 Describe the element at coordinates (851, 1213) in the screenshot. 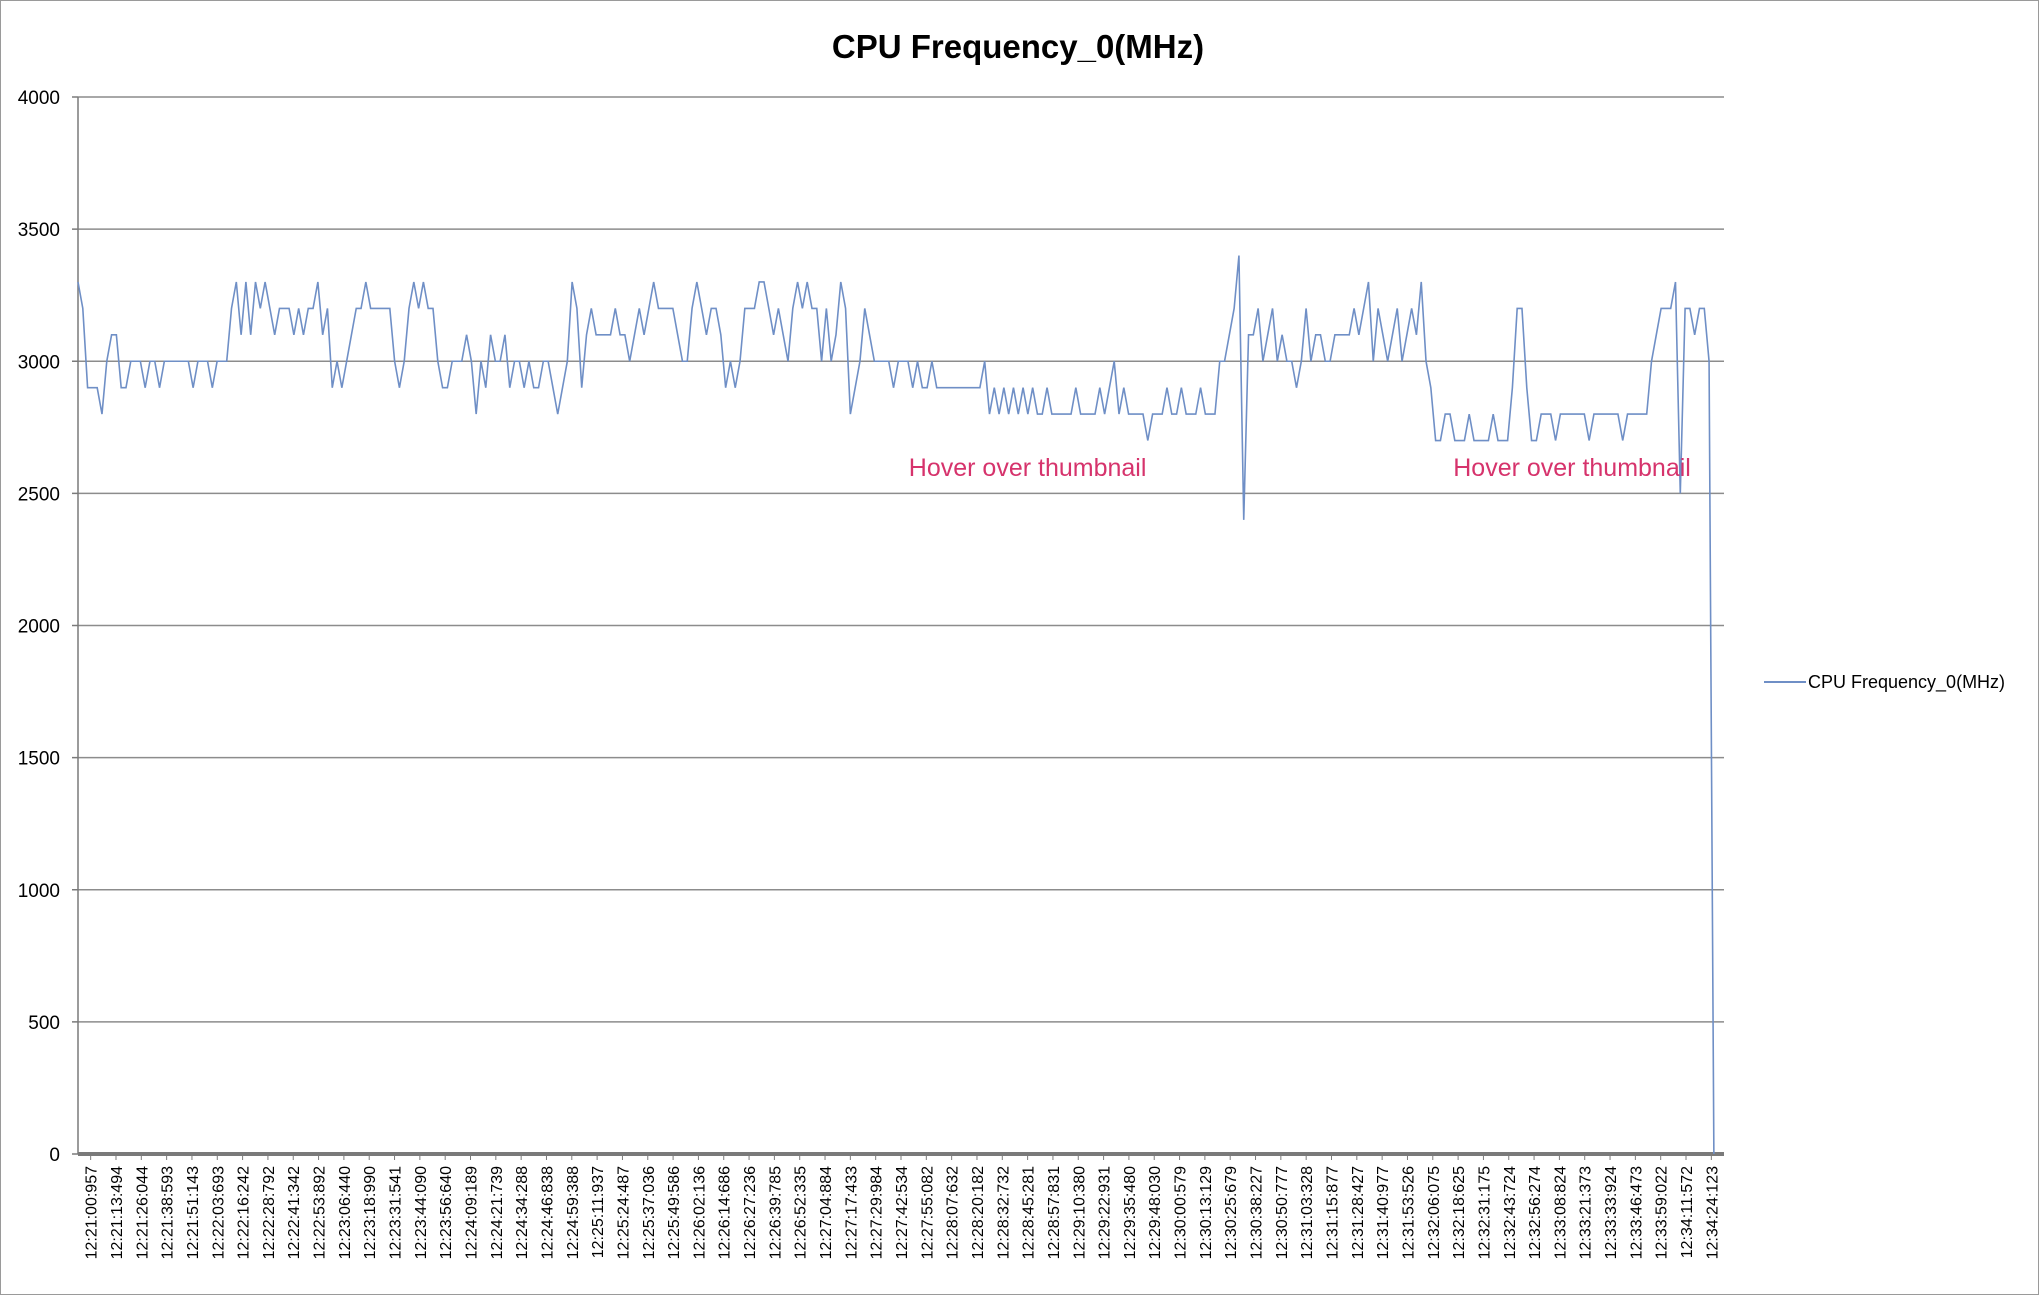

I see `x-tick-label: 12:27:17:433` at that location.